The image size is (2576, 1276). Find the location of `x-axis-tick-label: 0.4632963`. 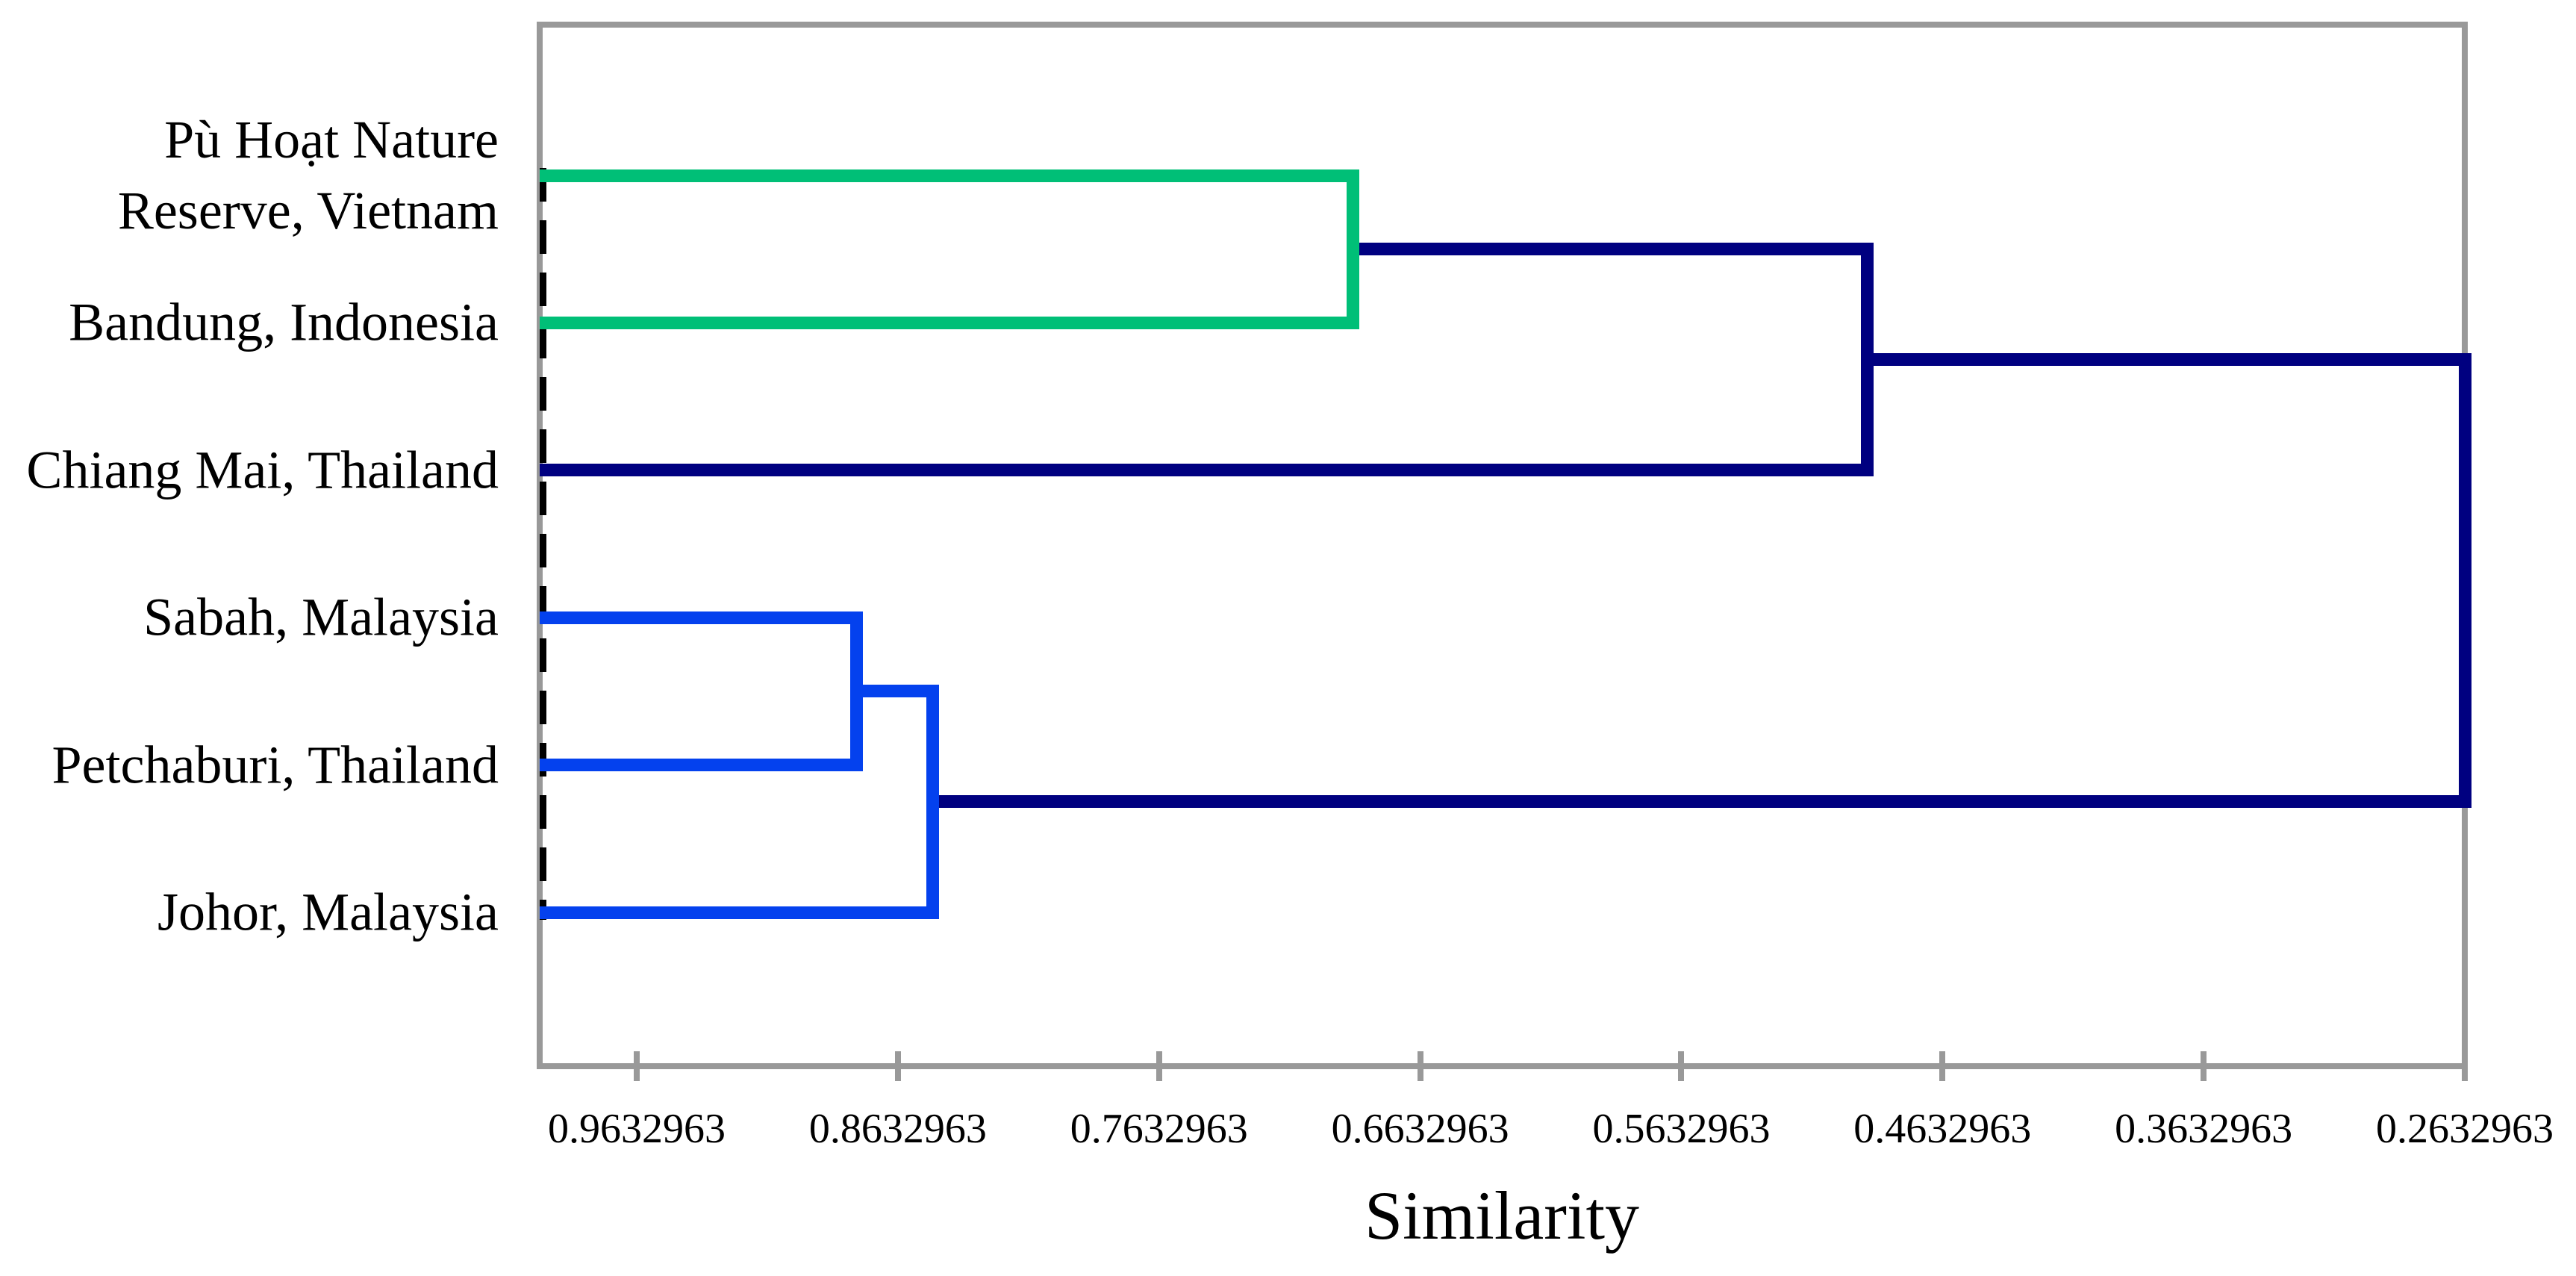

x-axis-tick-label: 0.4632963 is located at coordinates (1942, 1129).